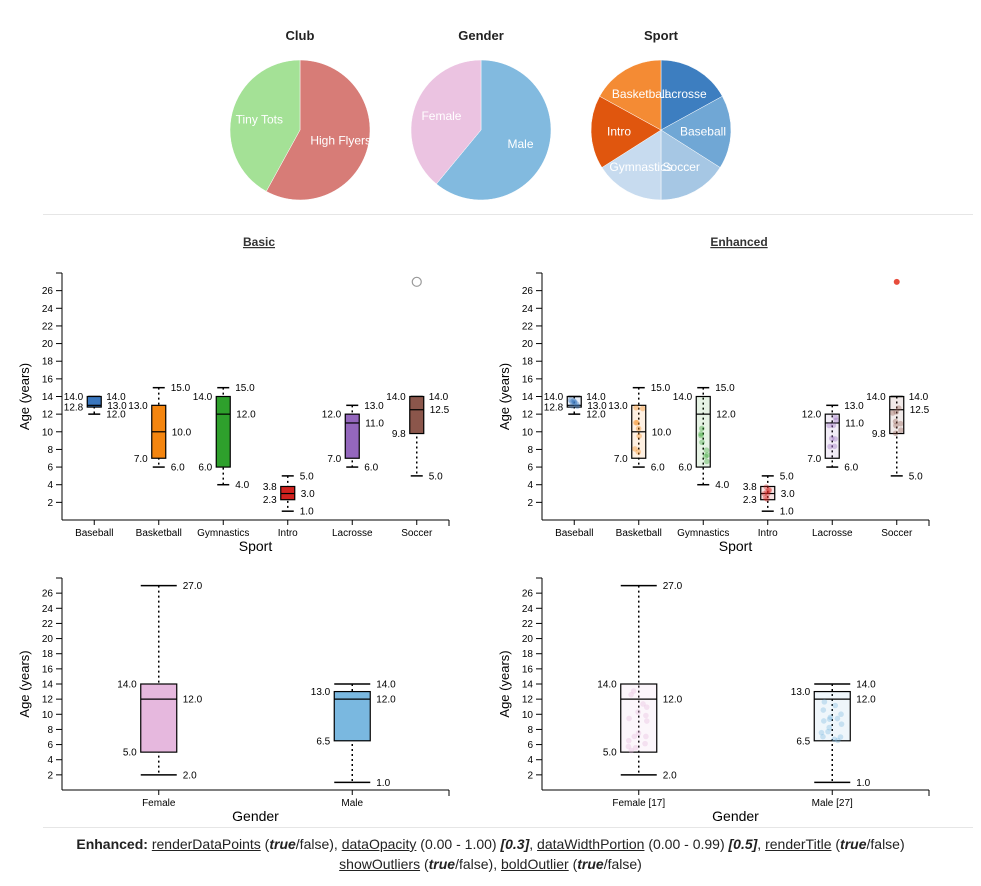 Image resolution: width=981 pixels, height=886 pixels. What do you see at coordinates (380, 864) in the screenshot?
I see `showOutliers-link: showOutliers` at bounding box center [380, 864].